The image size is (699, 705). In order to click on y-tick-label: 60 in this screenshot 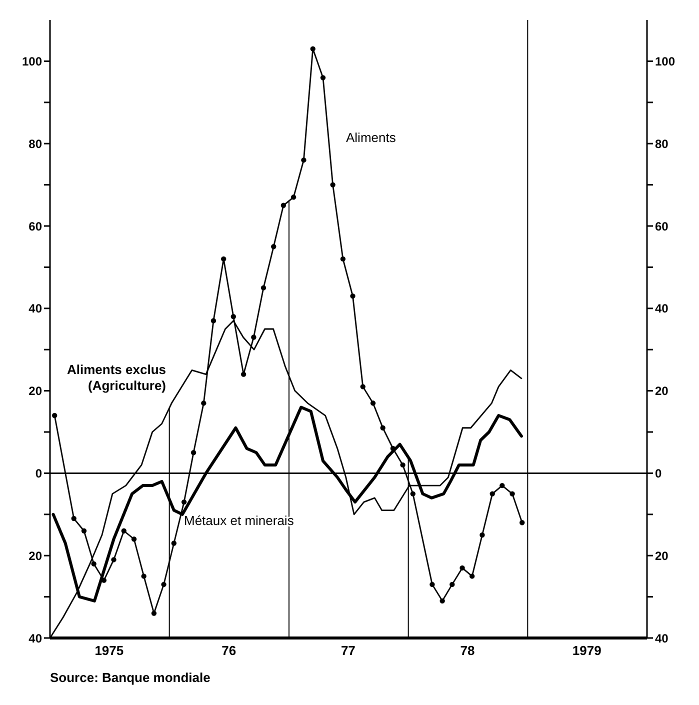, I will do `click(35, 226)`.